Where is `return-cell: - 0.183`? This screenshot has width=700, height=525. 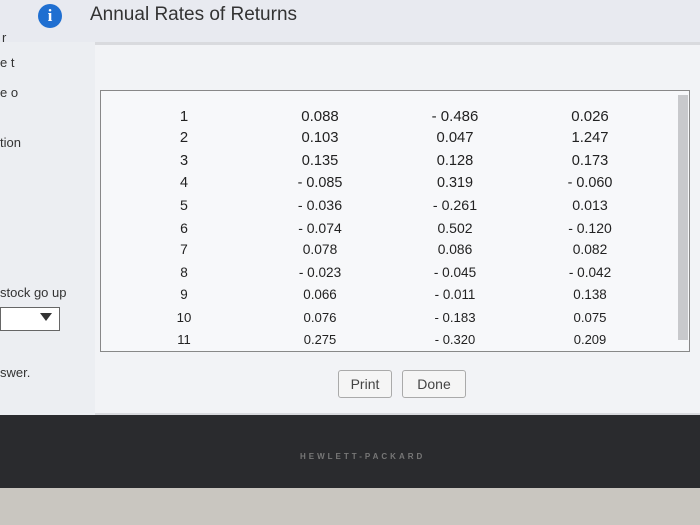 return-cell: - 0.183 is located at coordinates (455, 317).